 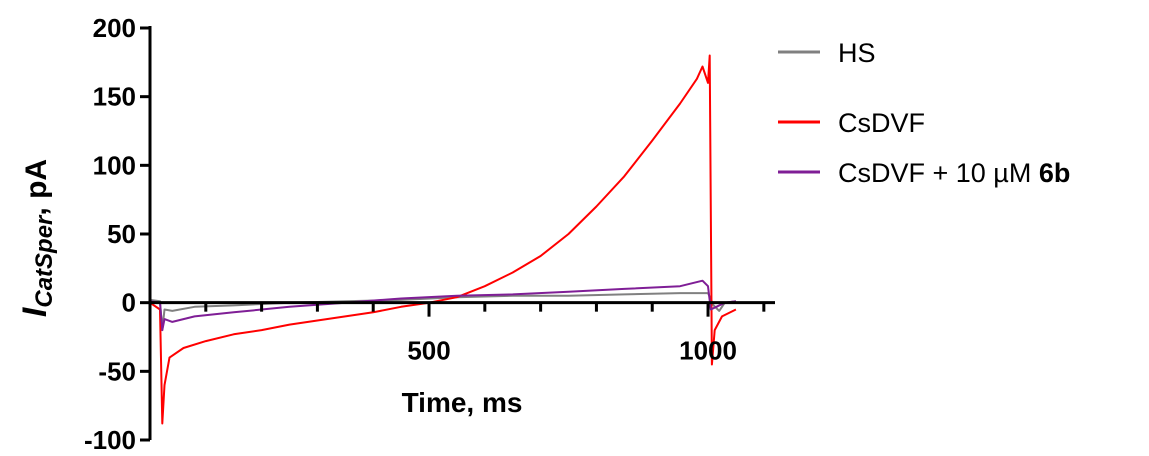 I want to click on legend-label-3: CsDVF + 10 µM 6b, so click(x=954, y=173).